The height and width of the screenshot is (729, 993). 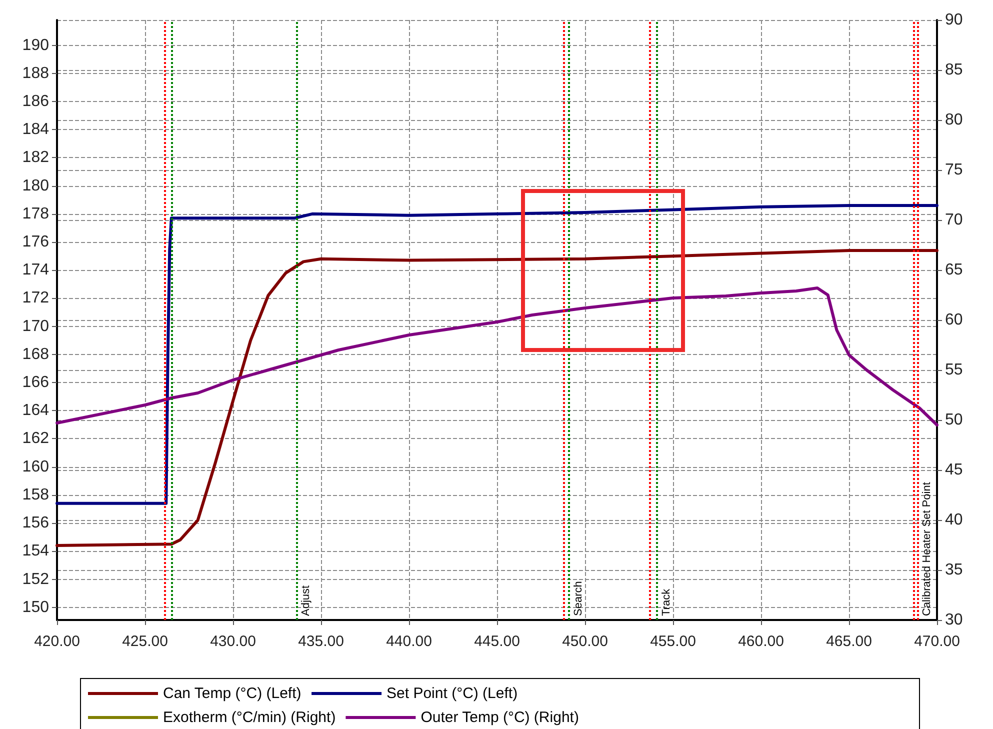 I want to click on y-tick-label: 164, so click(x=36, y=411).